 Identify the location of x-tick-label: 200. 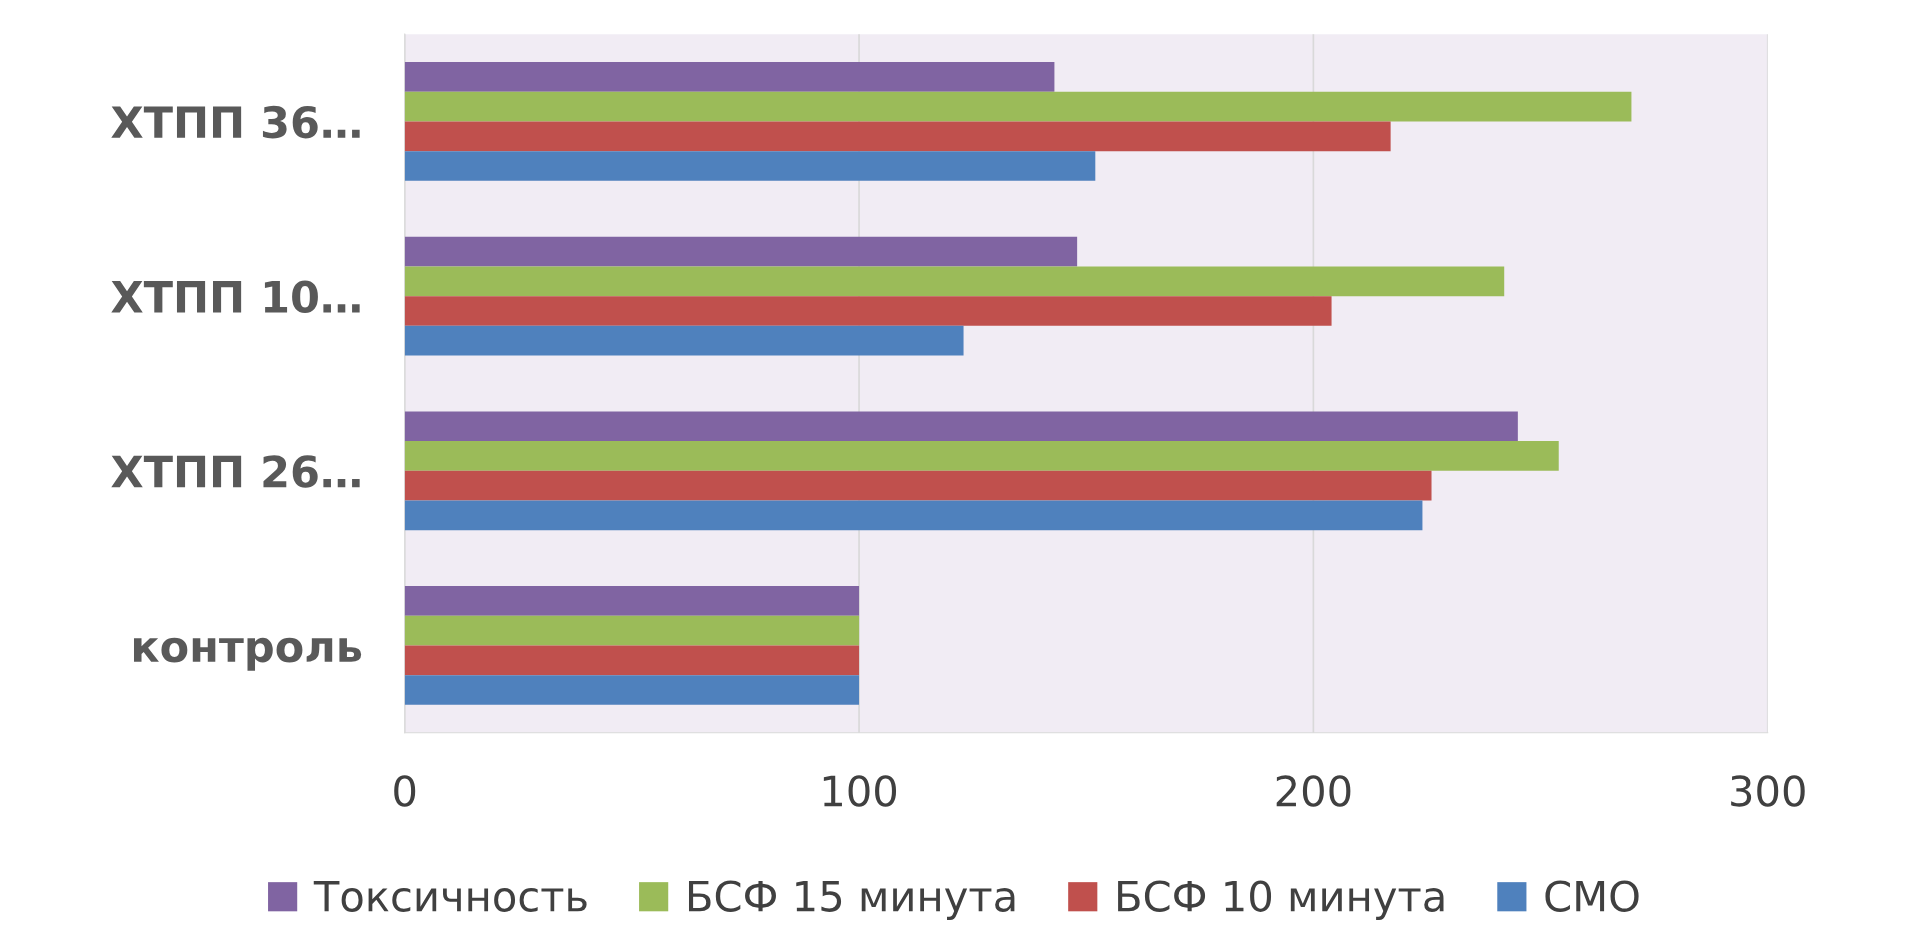
(1313, 791).